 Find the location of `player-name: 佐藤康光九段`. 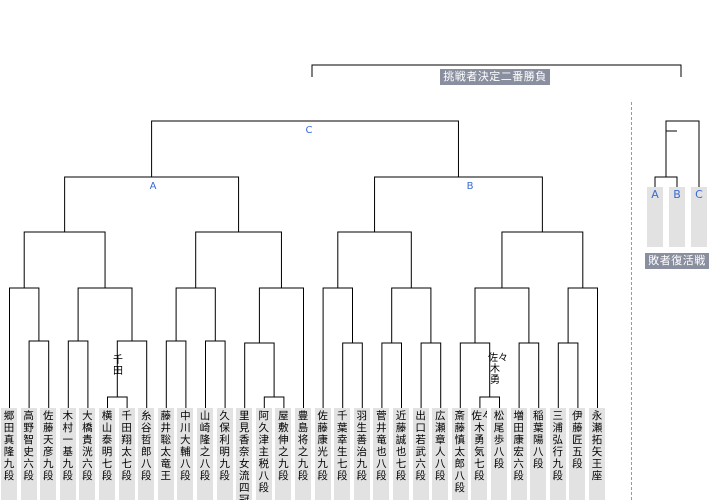

player-name: 佐藤康光九段 is located at coordinates (322, 454).